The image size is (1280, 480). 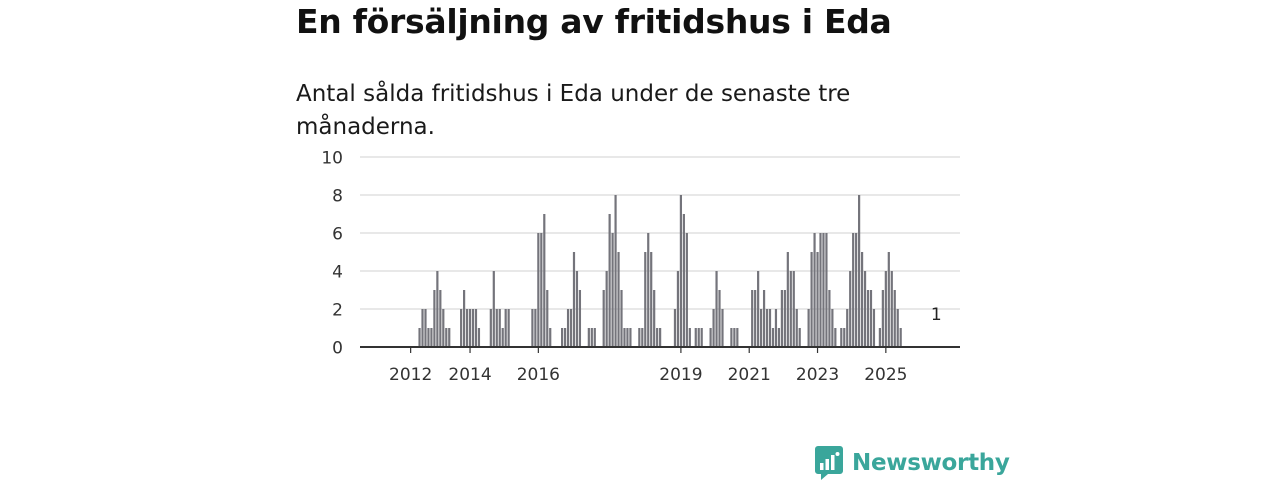 I want to click on newsworthy-logo: Newsworthy, so click(x=912, y=463).